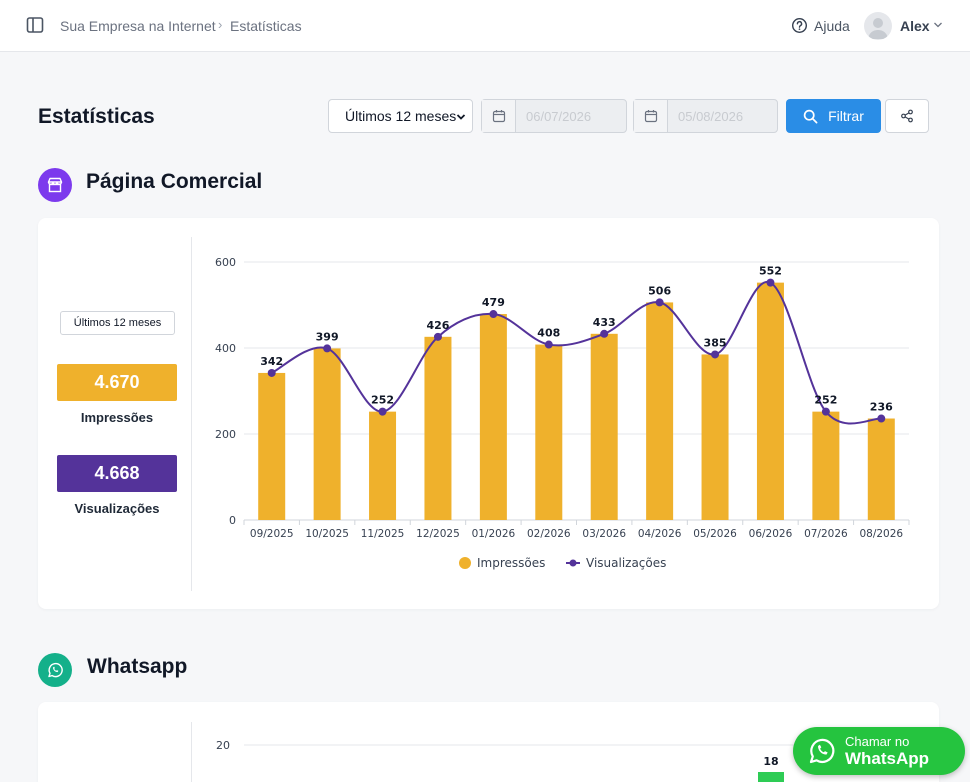  I want to click on data-label: 236, so click(881, 407).